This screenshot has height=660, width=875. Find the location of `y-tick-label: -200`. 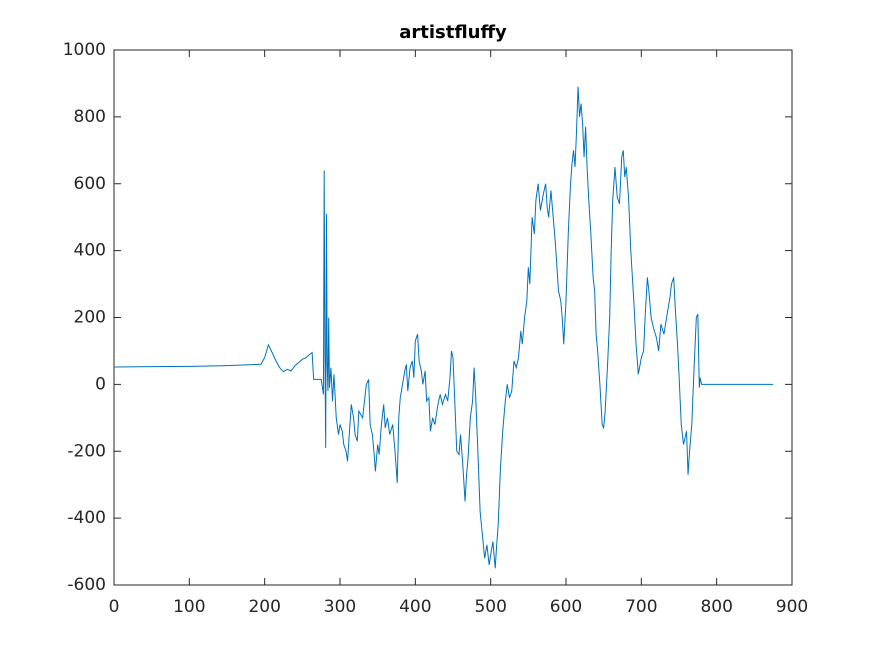

y-tick-label: -200 is located at coordinates (86, 451).